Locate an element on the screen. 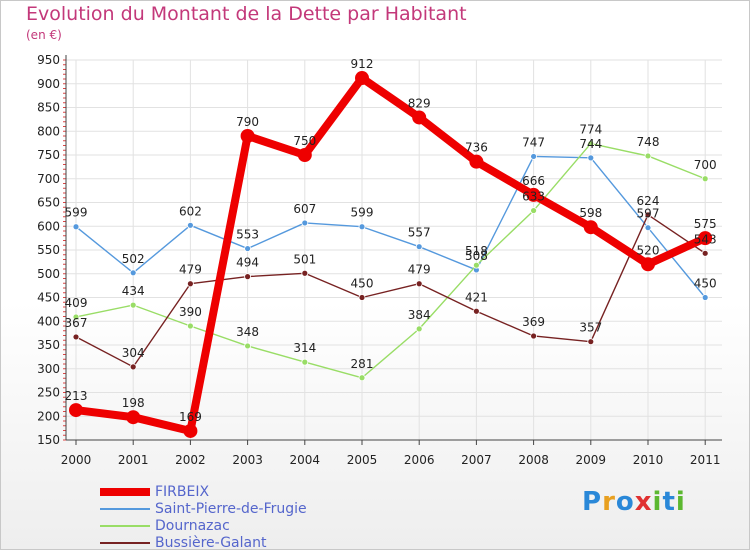  data-label: 367 is located at coordinates (76, 323).